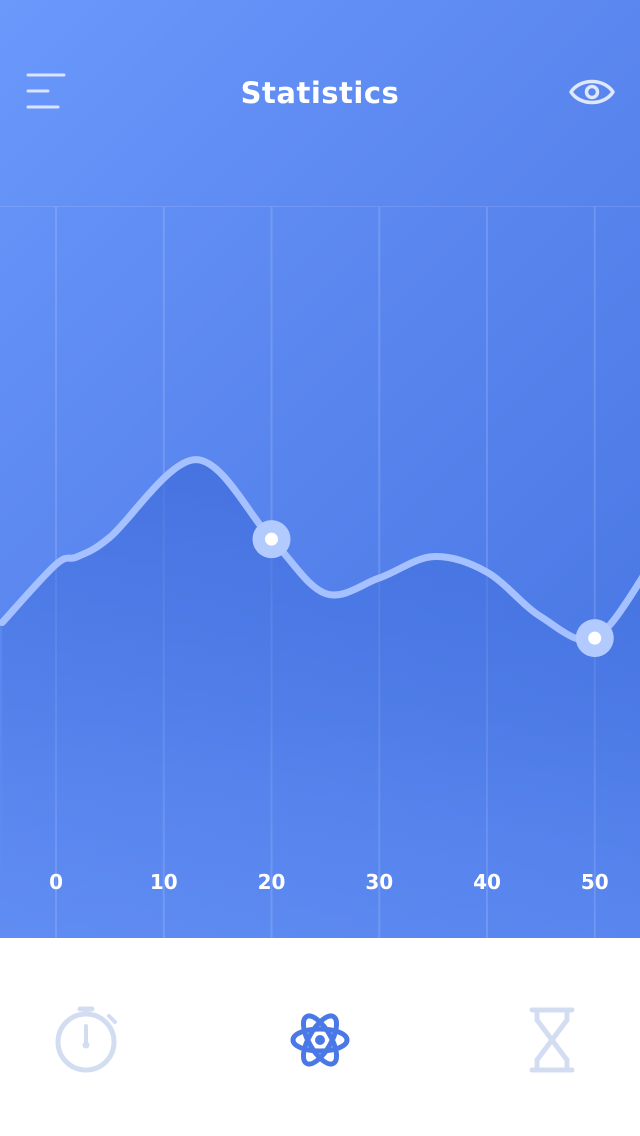 This screenshot has width=640, height=1136. I want to click on tab-statistics, so click(320, 1040).